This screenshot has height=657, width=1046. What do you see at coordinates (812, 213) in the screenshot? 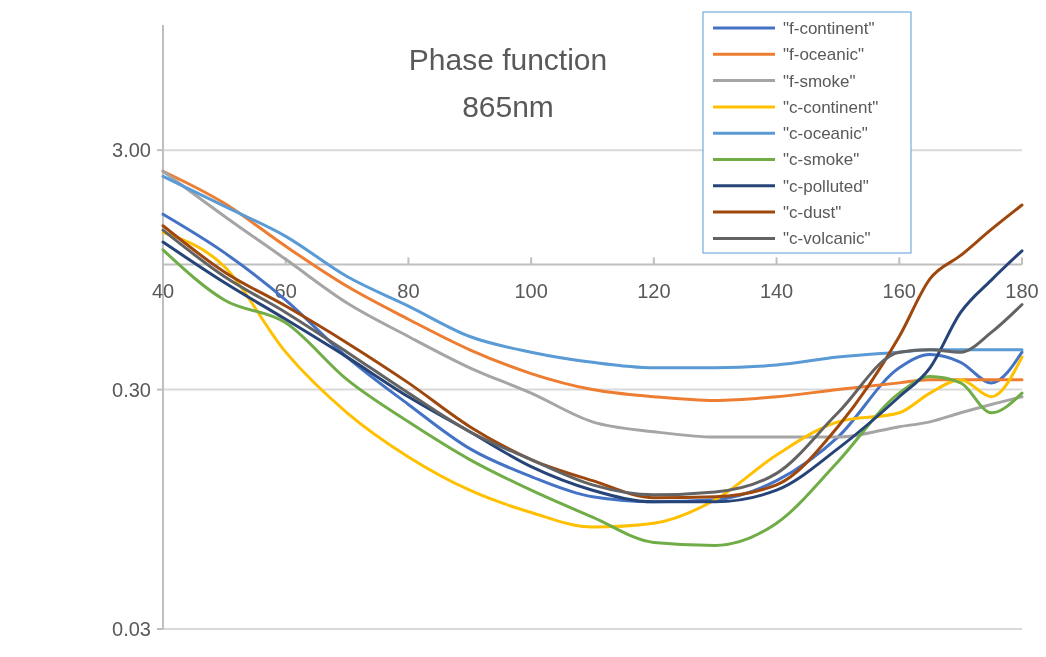
I see `legend-label: "c-dust"` at bounding box center [812, 213].